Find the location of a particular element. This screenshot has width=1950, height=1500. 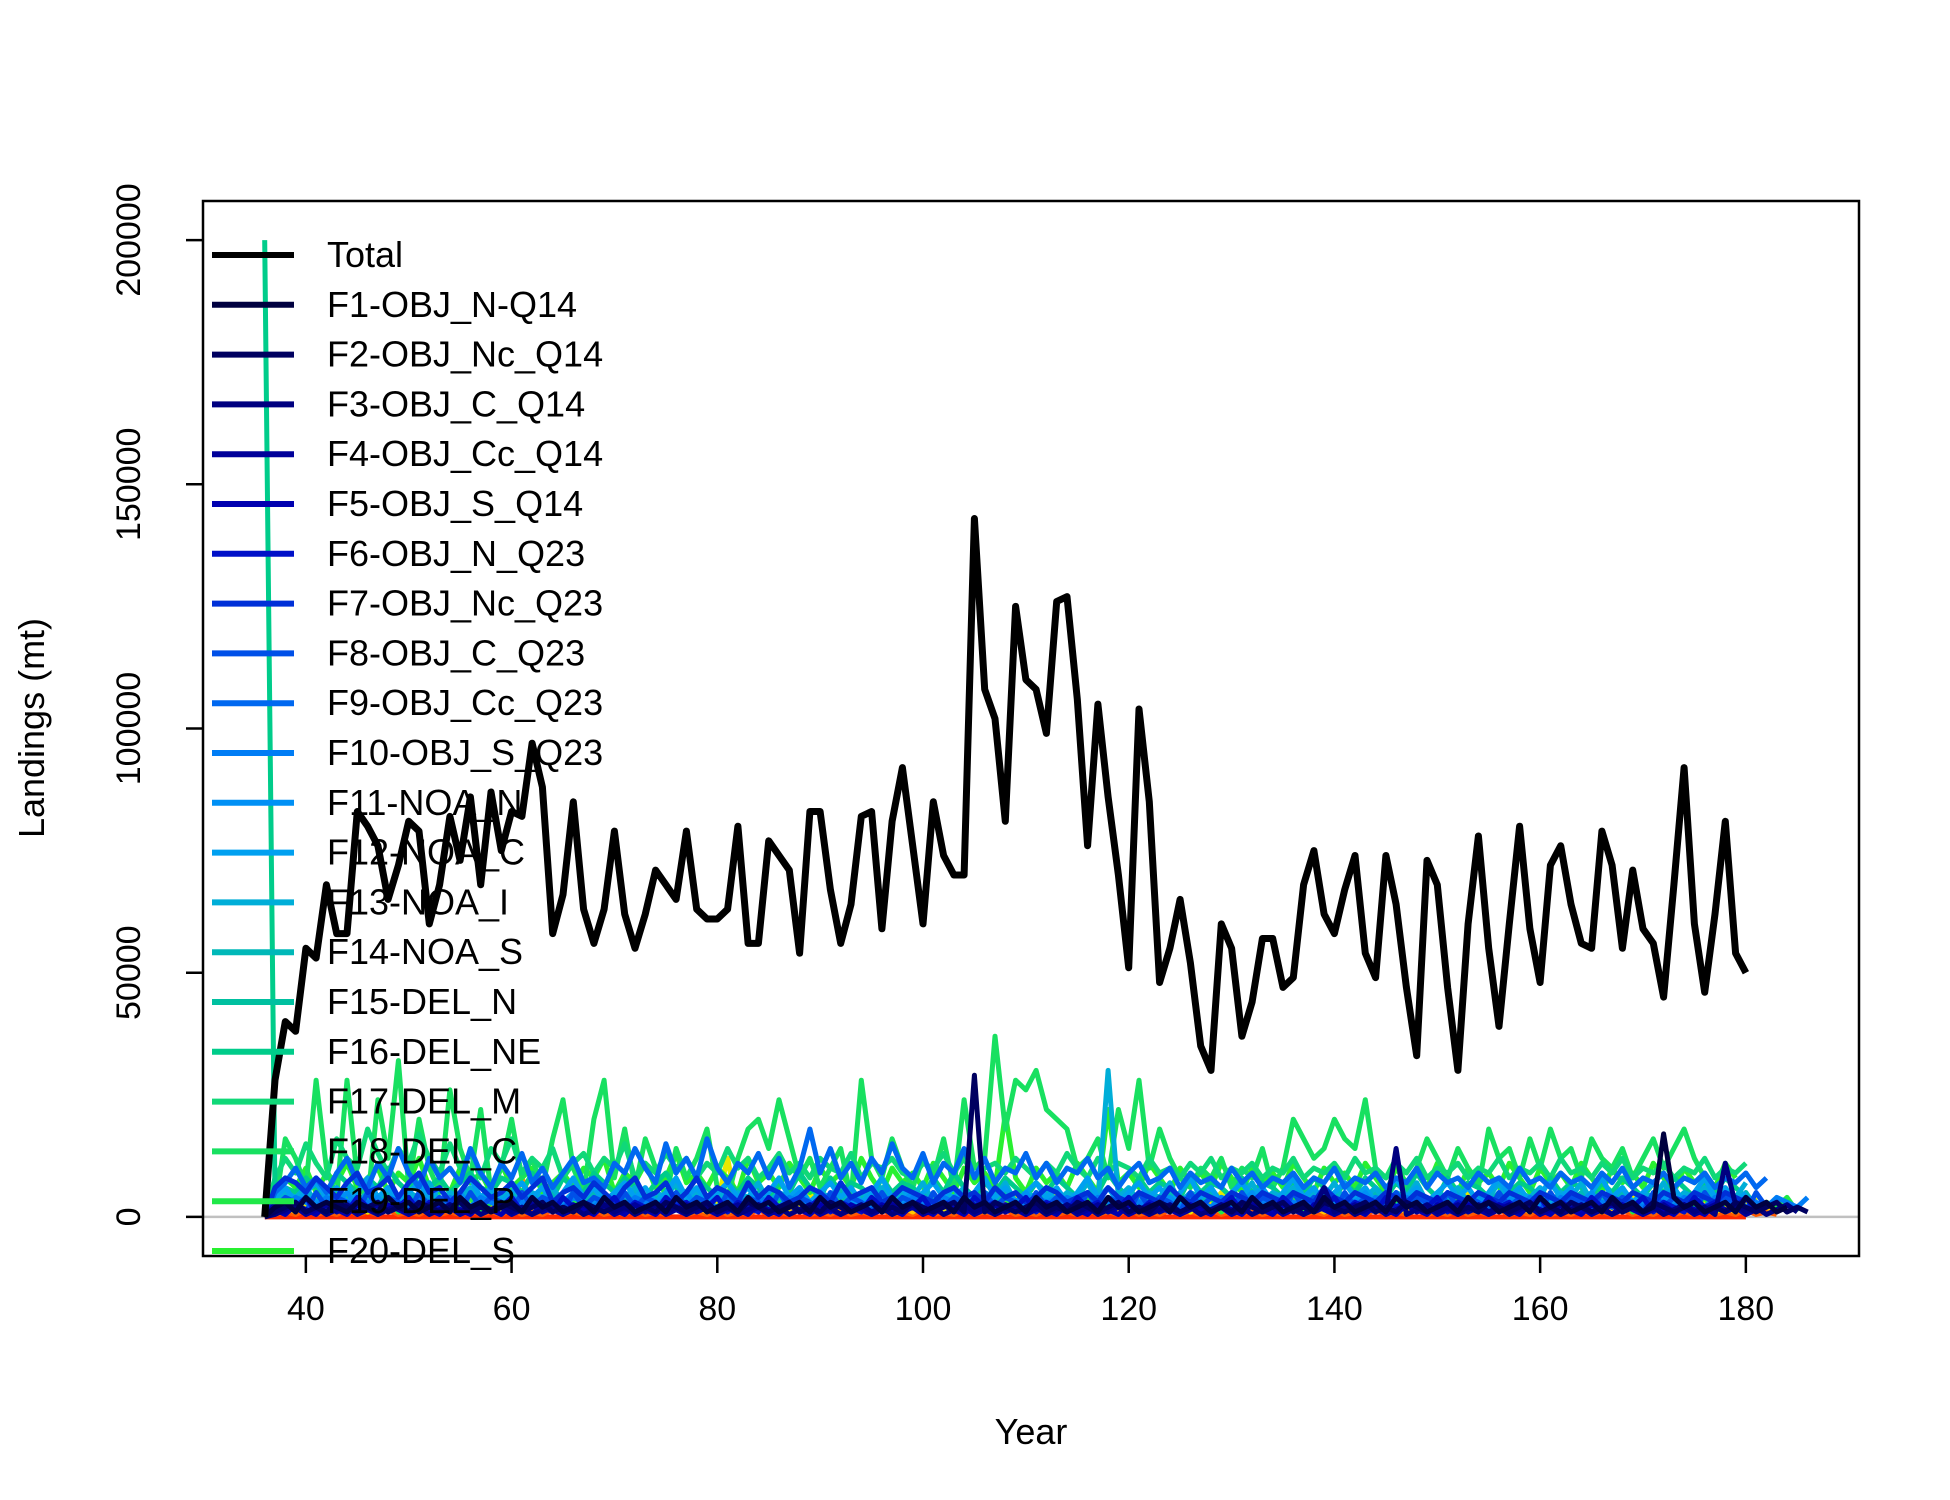

x-tick-label: 120 is located at coordinates (1128, 1309).